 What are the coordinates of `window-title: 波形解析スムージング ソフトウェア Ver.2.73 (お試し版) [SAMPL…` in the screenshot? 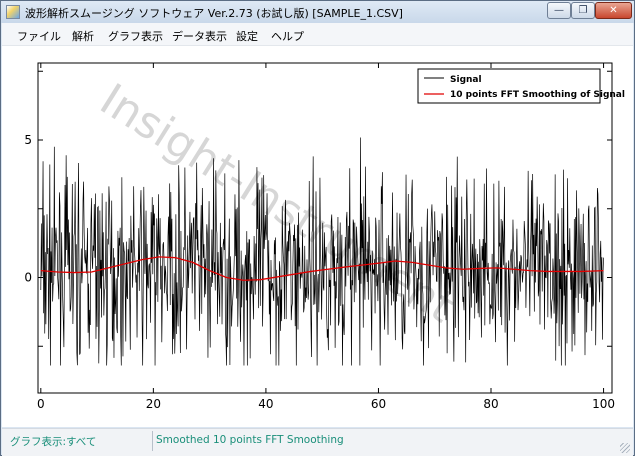 It's located at (214, 13).